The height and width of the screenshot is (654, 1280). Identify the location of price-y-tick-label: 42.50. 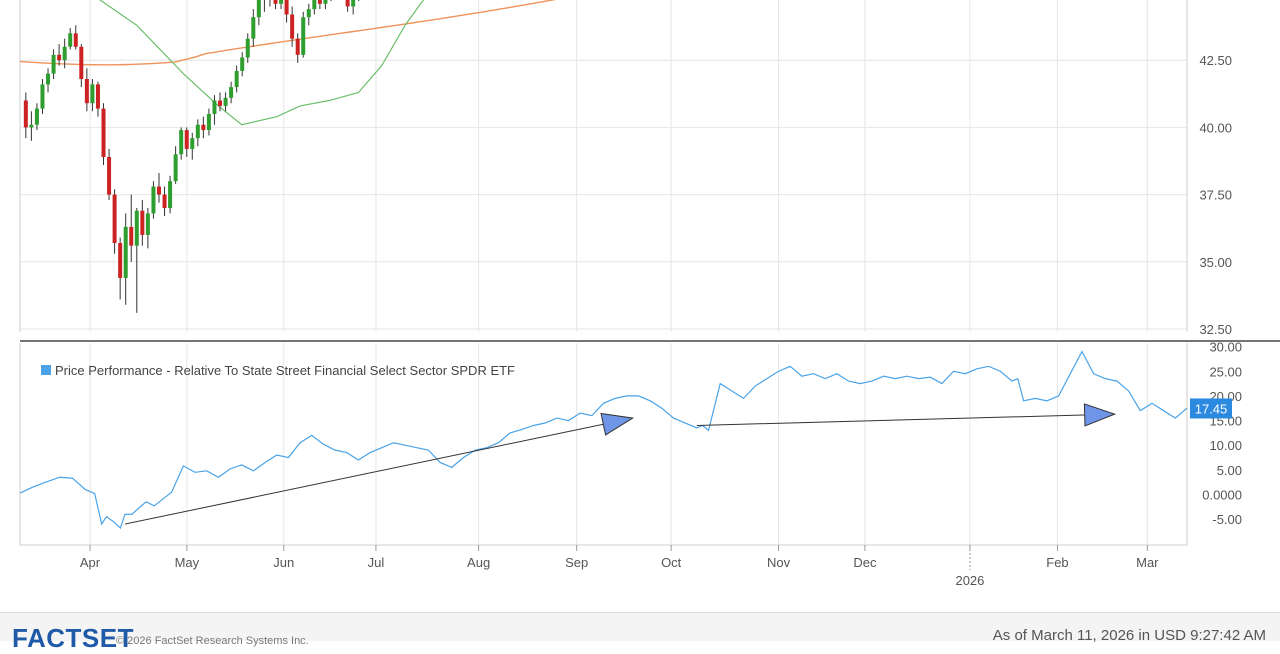
(1215, 60).